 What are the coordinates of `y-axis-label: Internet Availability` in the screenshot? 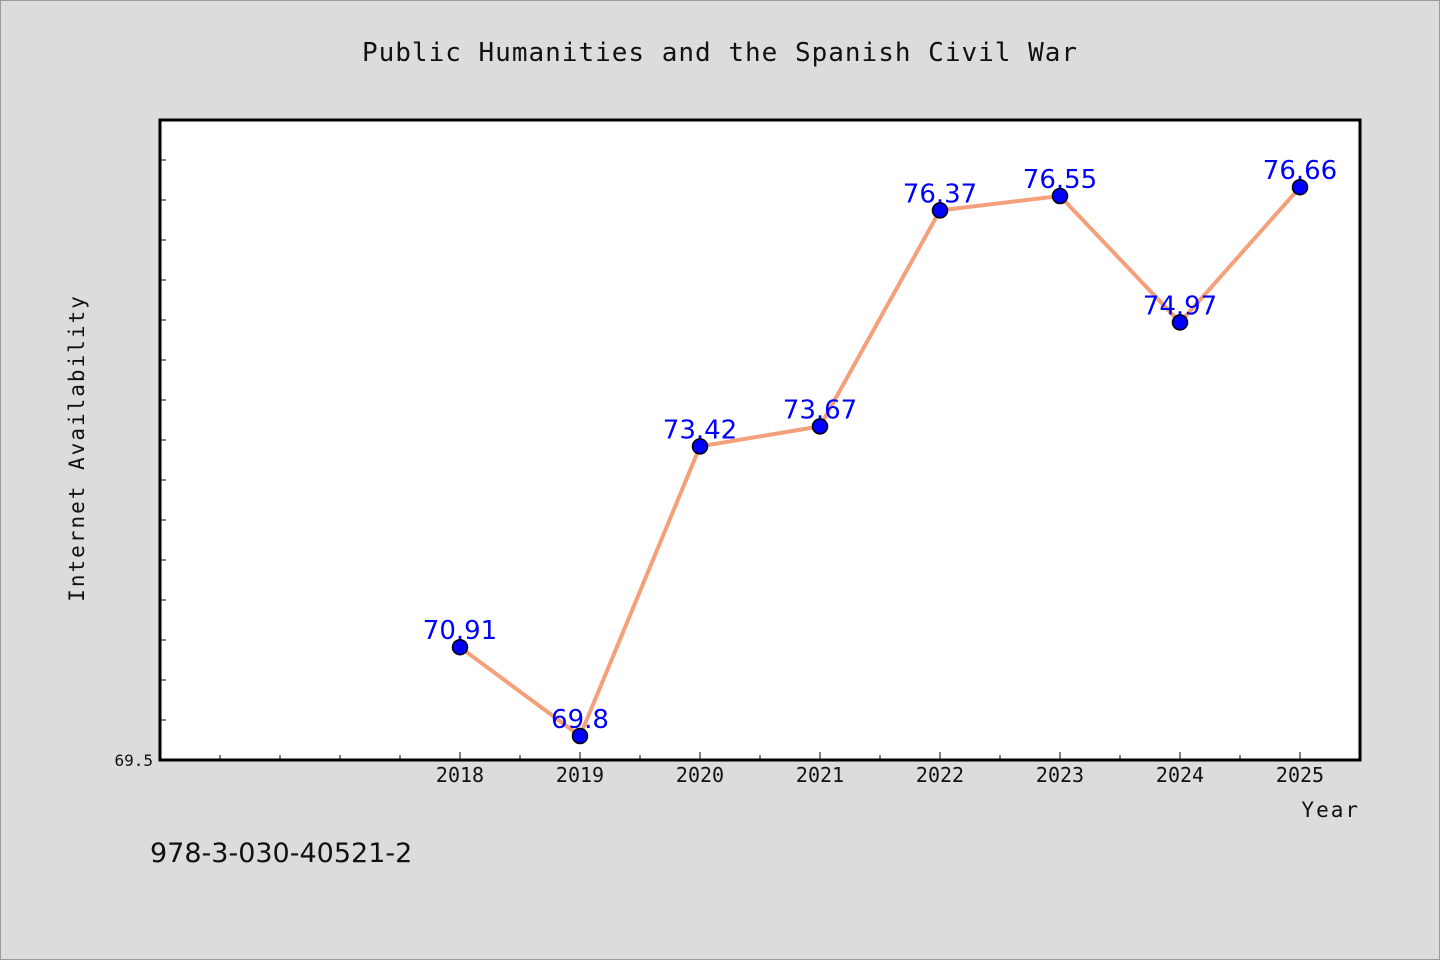 It's located at (77, 448).